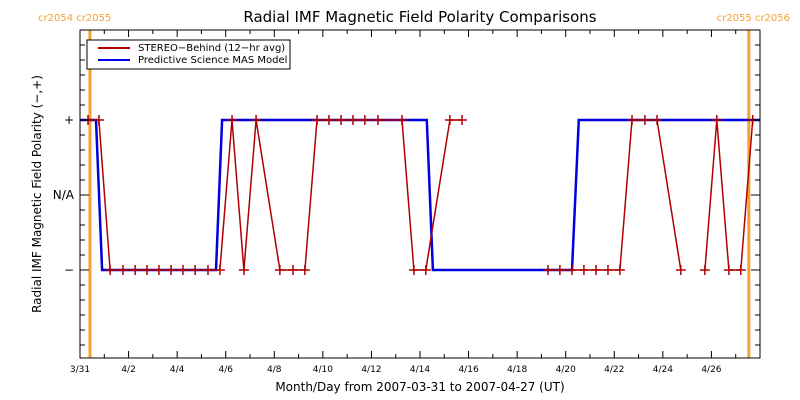  I want to click on y-tick-label: +, so click(69, 120).